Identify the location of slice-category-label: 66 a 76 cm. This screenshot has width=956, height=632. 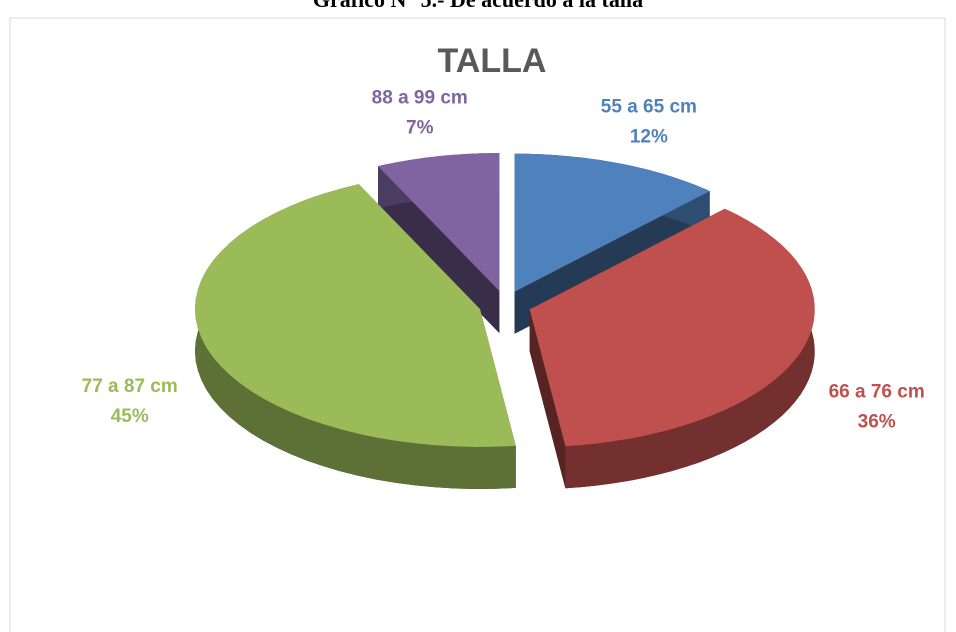
(877, 392).